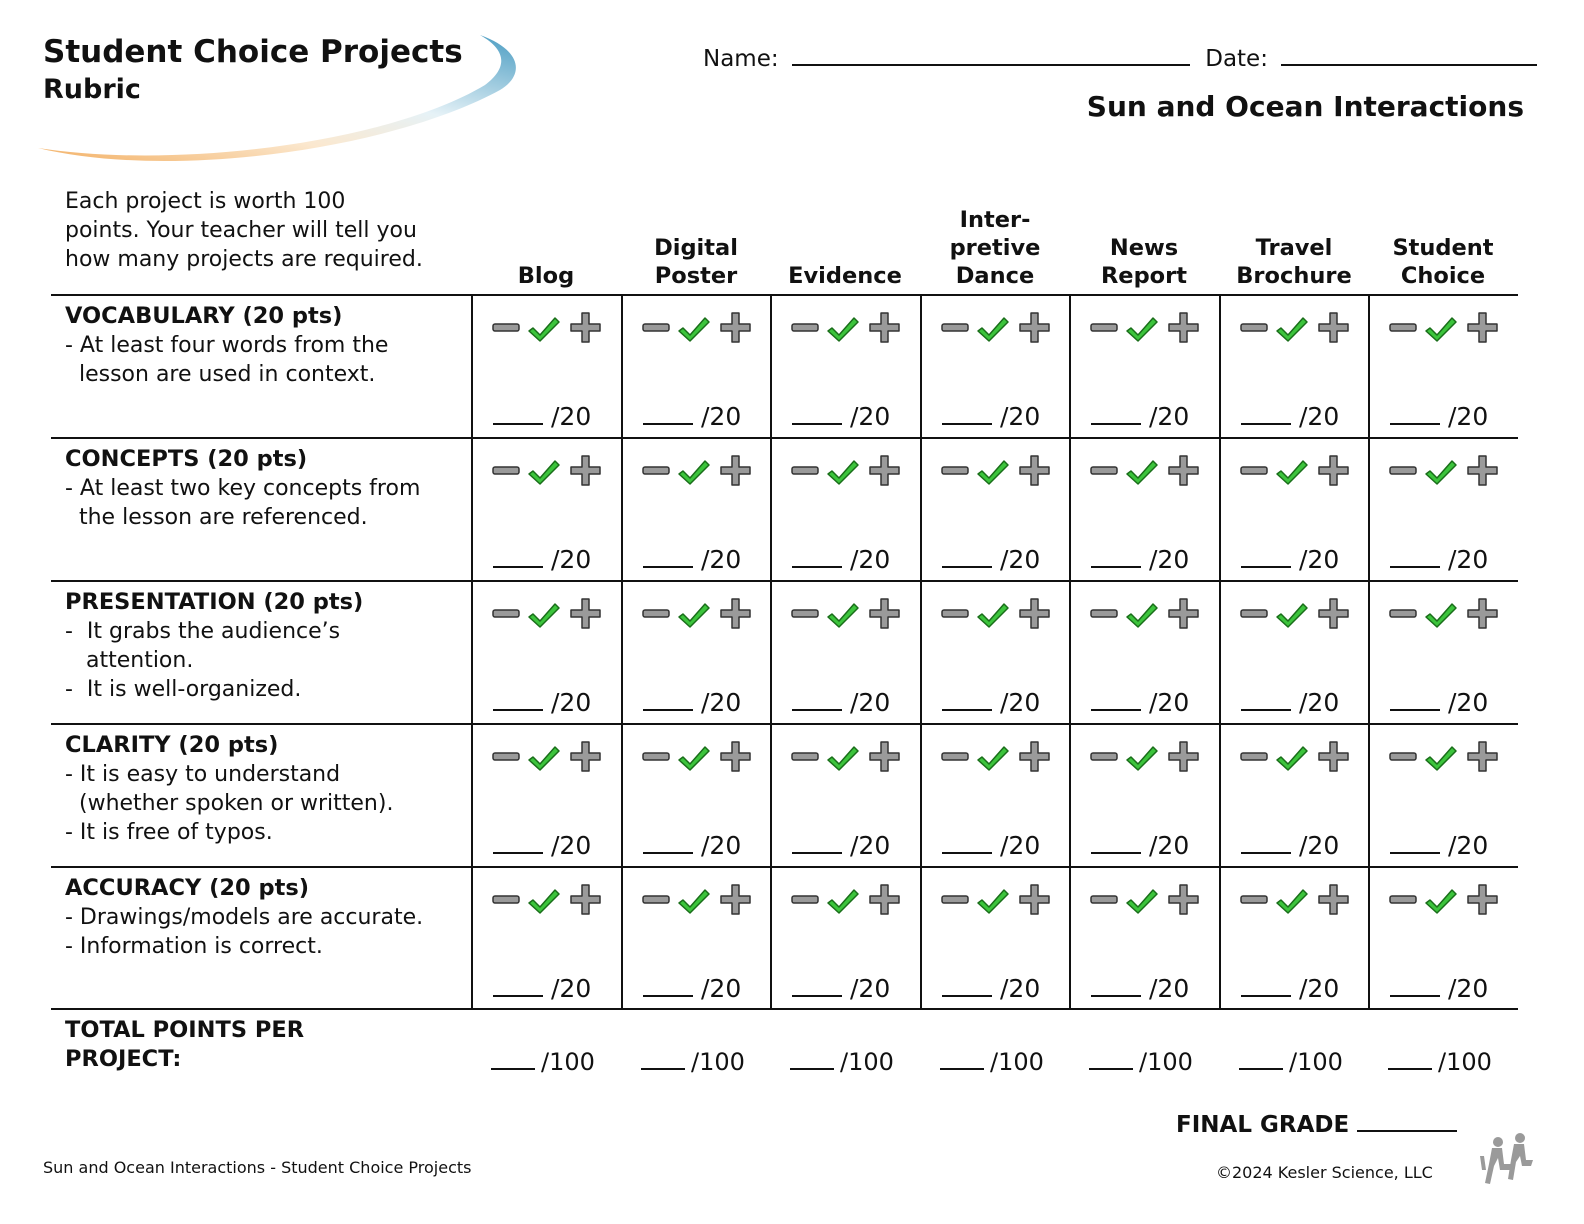 The width and height of the screenshot is (1584, 1224). I want to click on date-field, so click(1409, 54).